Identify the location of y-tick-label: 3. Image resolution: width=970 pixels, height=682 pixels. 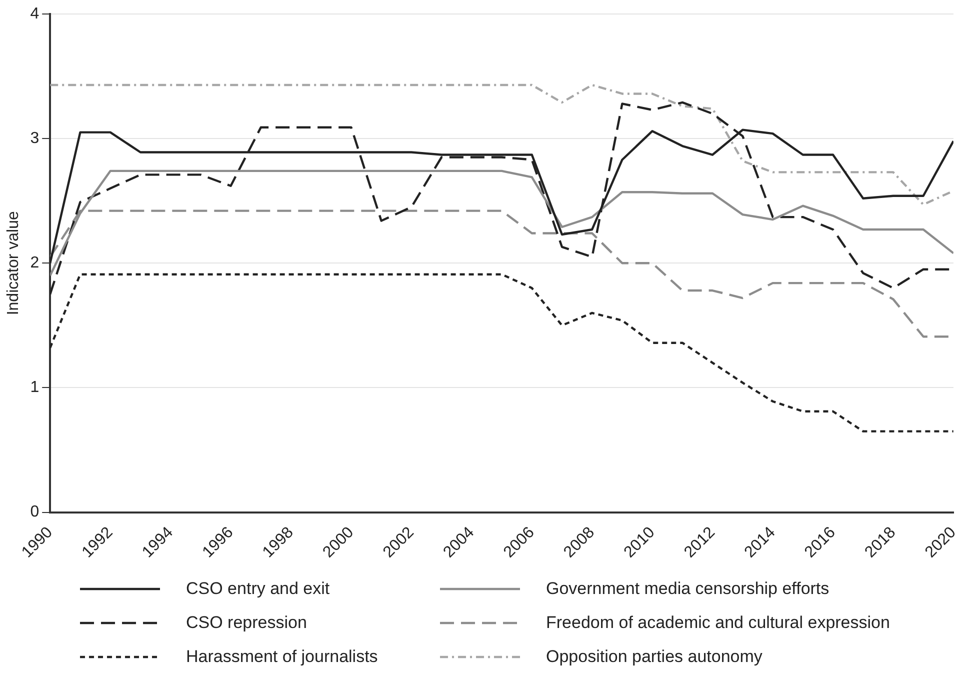
(35, 138).